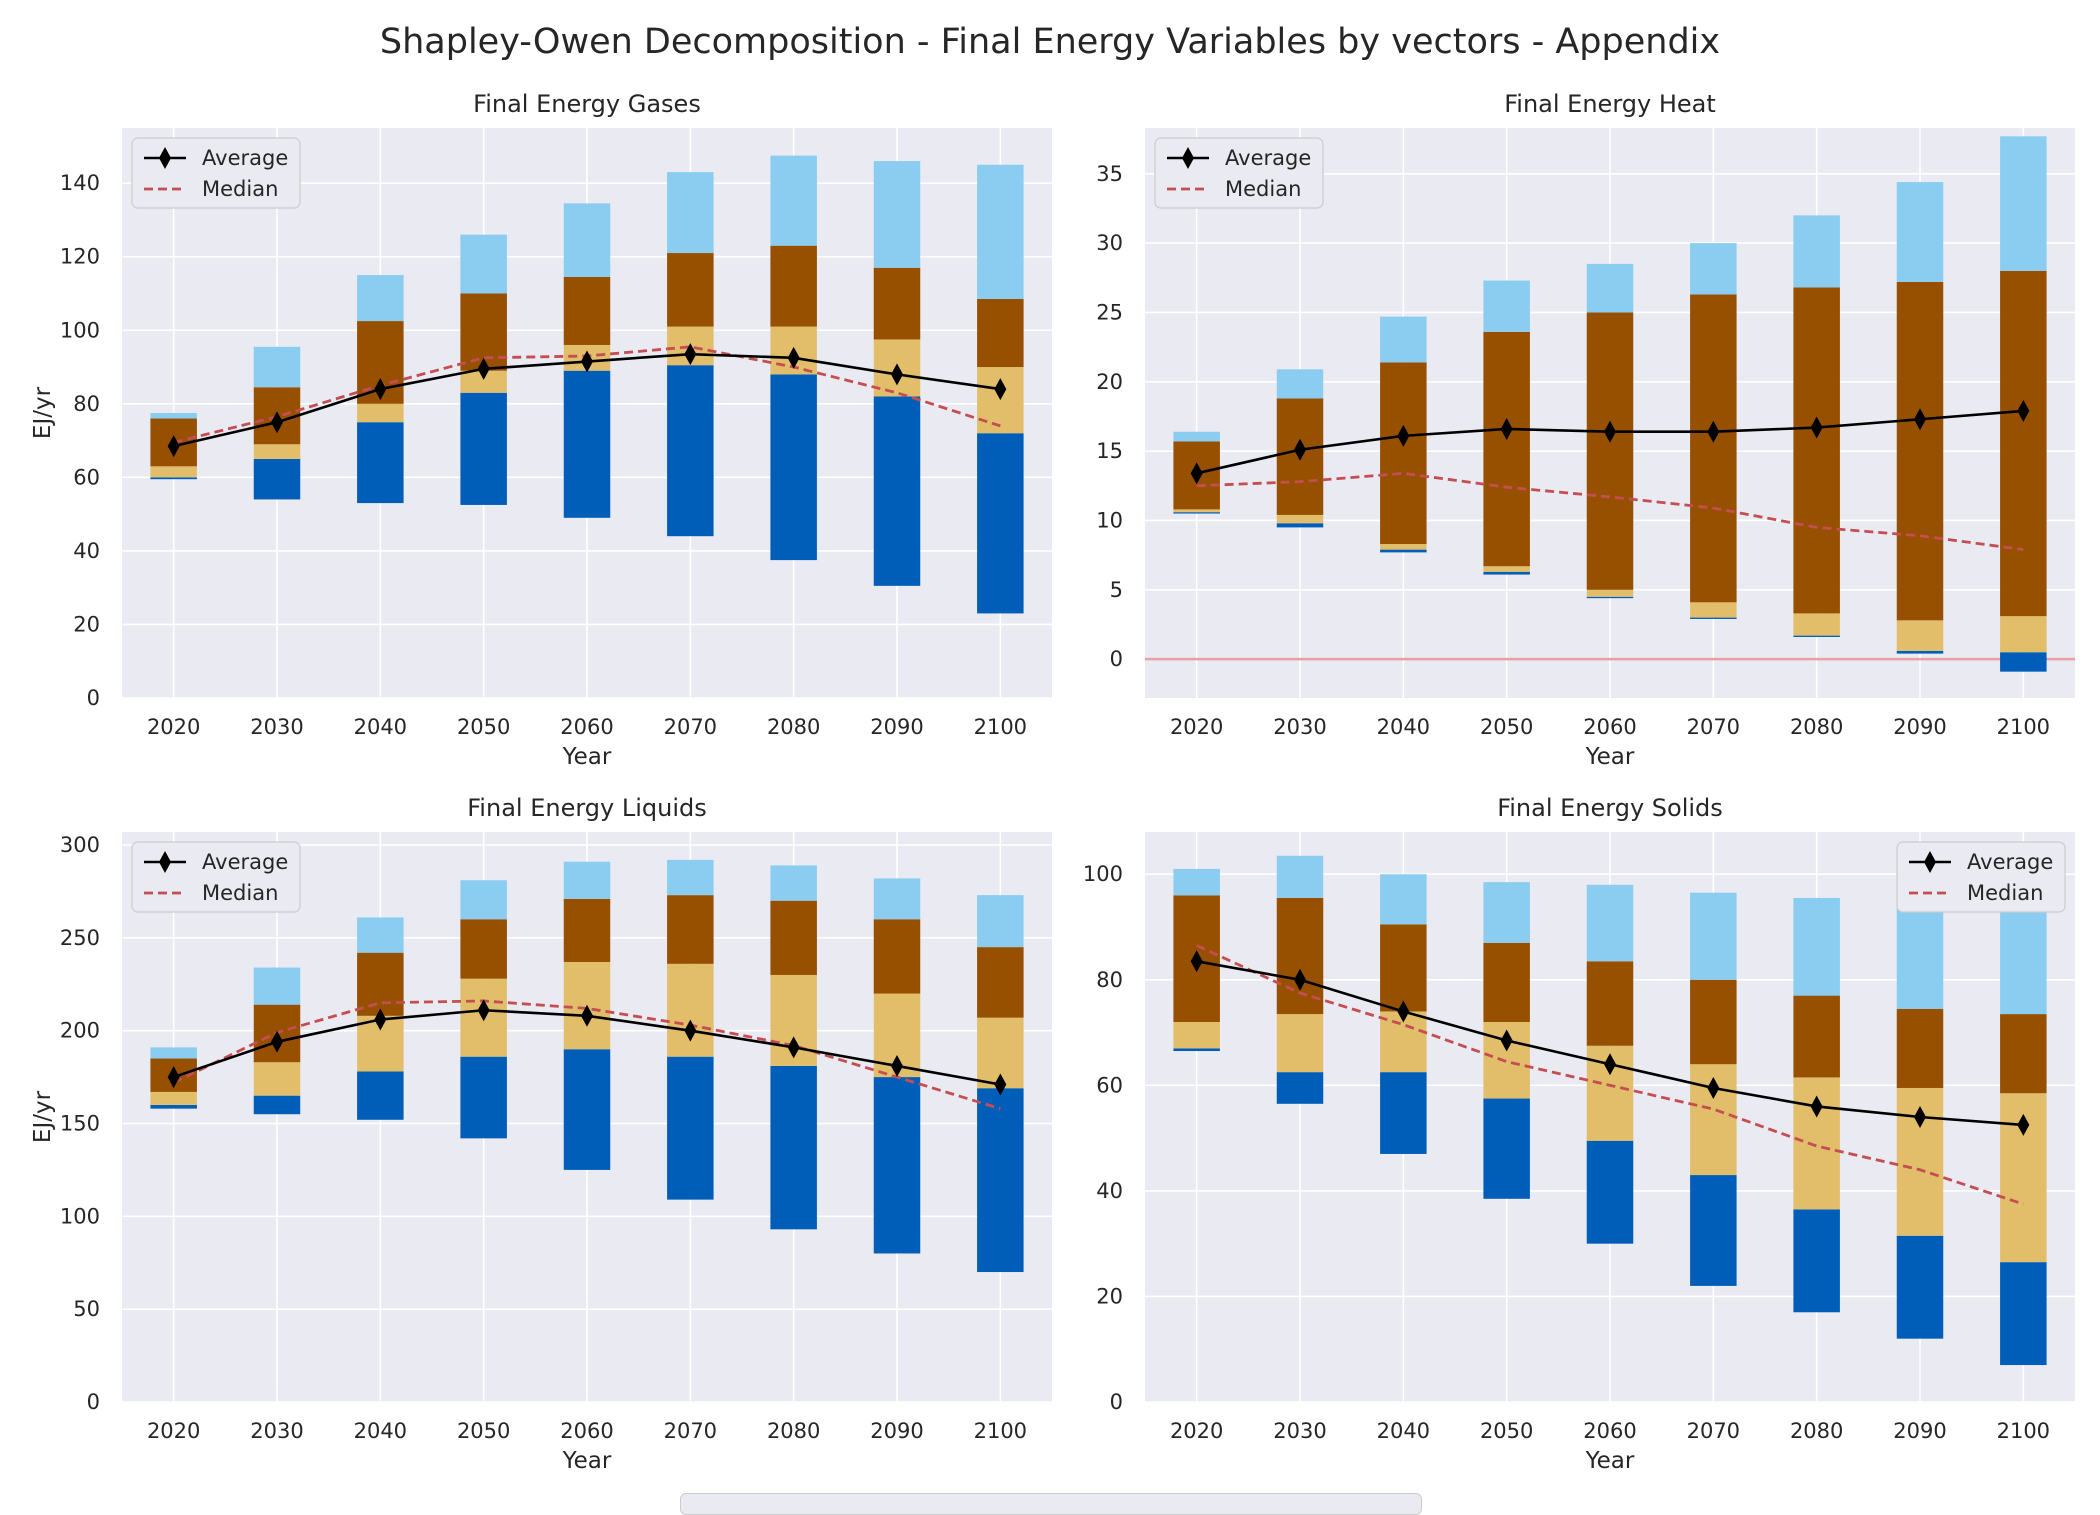 The image size is (2100, 1515). What do you see at coordinates (1109, 174) in the screenshot?
I see `y-tick-label: 35` at bounding box center [1109, 174].